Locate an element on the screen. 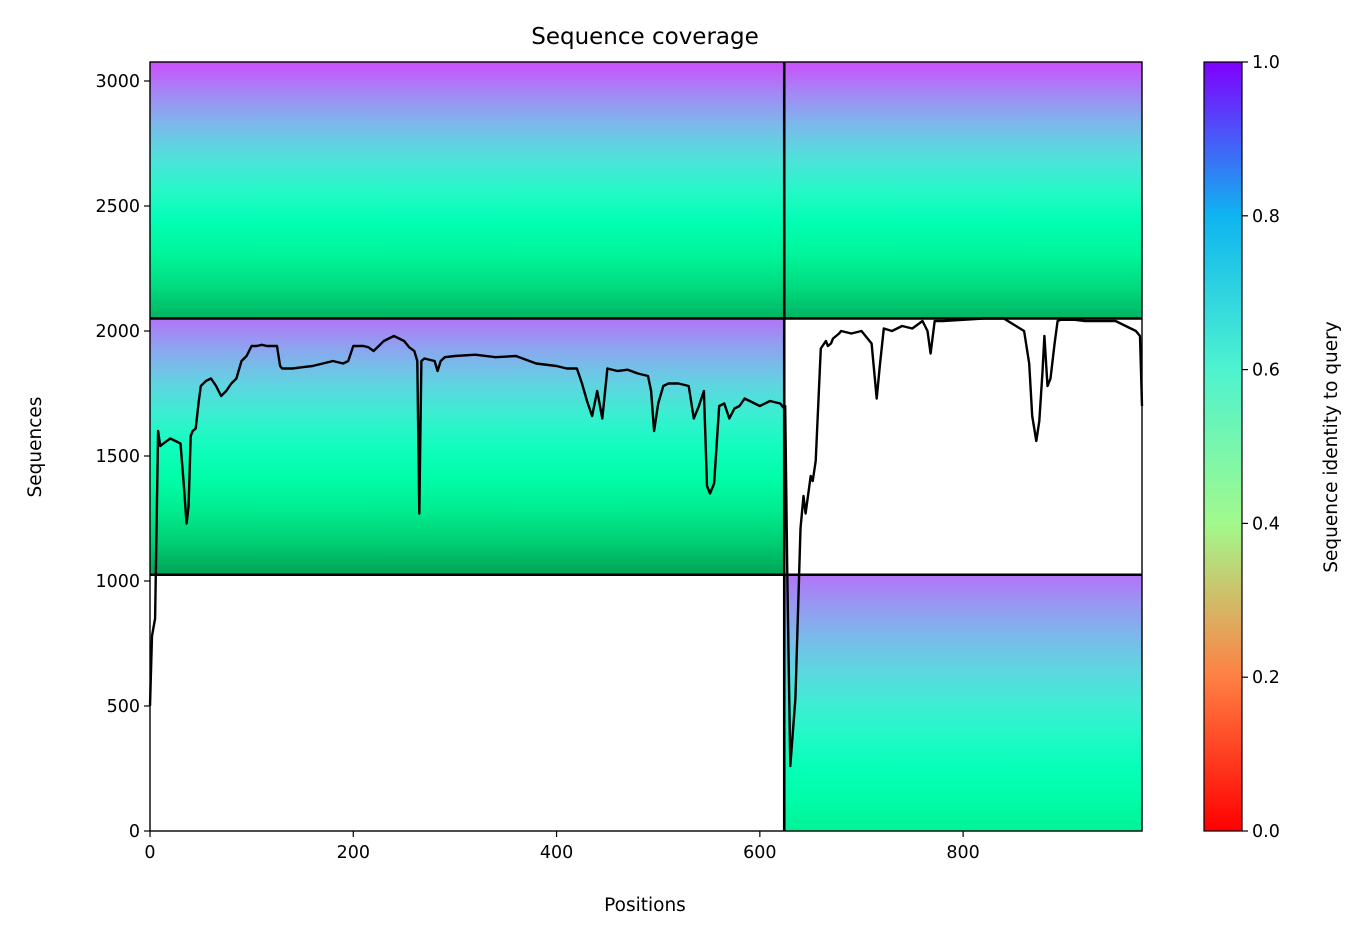 The width and height of the screenshot is (1364, 939). colorbar-tick-label: 0.2 is located at coordinates (1266, 678).